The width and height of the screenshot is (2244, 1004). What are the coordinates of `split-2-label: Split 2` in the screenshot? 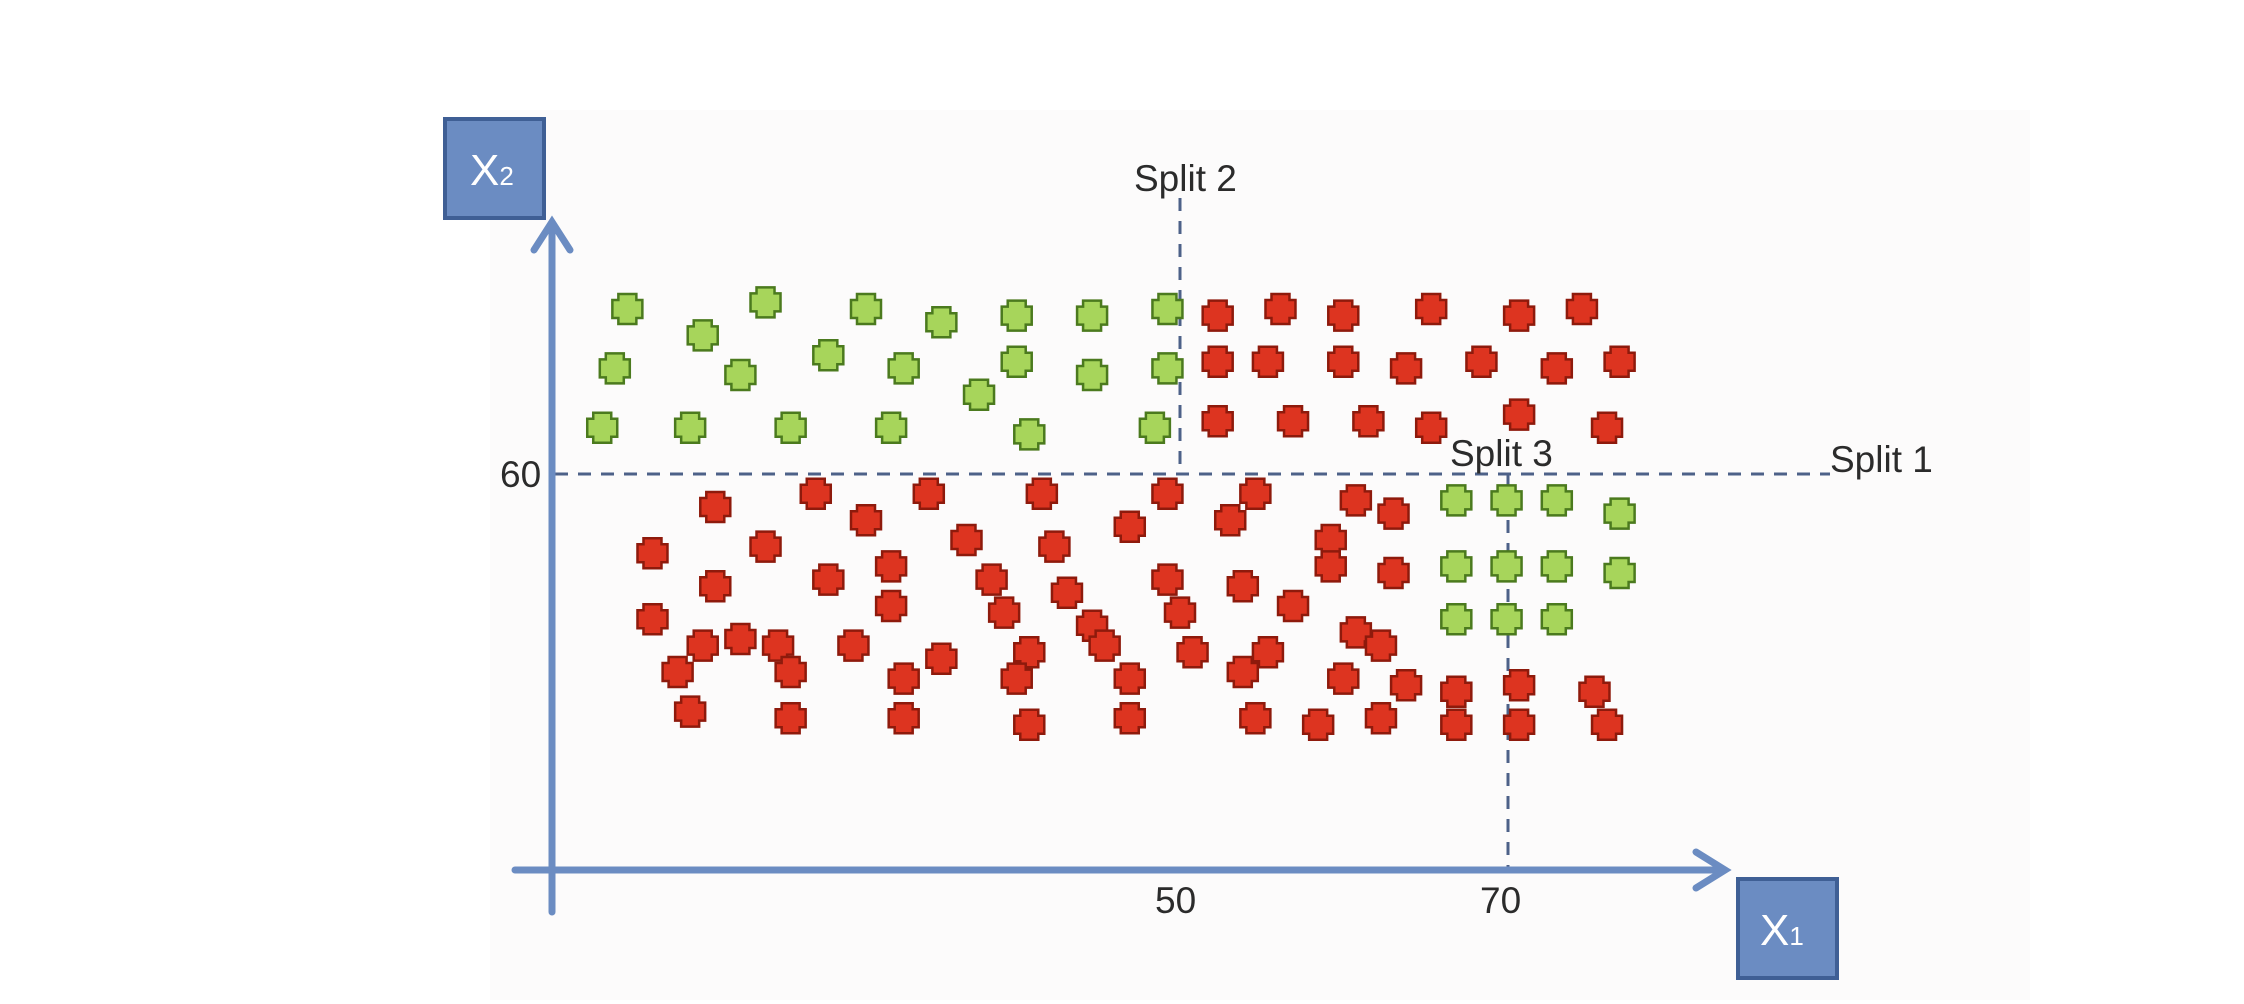 It's located at (1185, 178).